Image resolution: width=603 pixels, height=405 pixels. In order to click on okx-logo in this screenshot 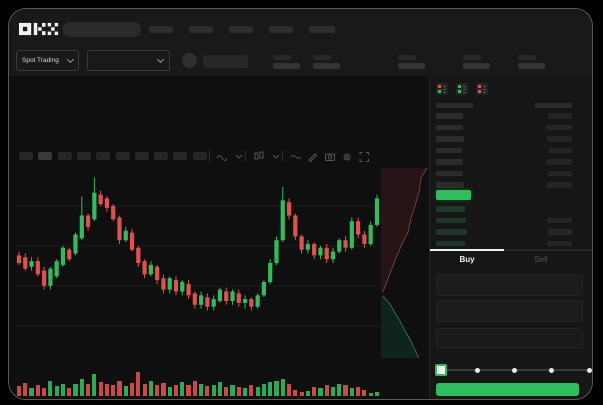, I will do `click(39, 31)`.